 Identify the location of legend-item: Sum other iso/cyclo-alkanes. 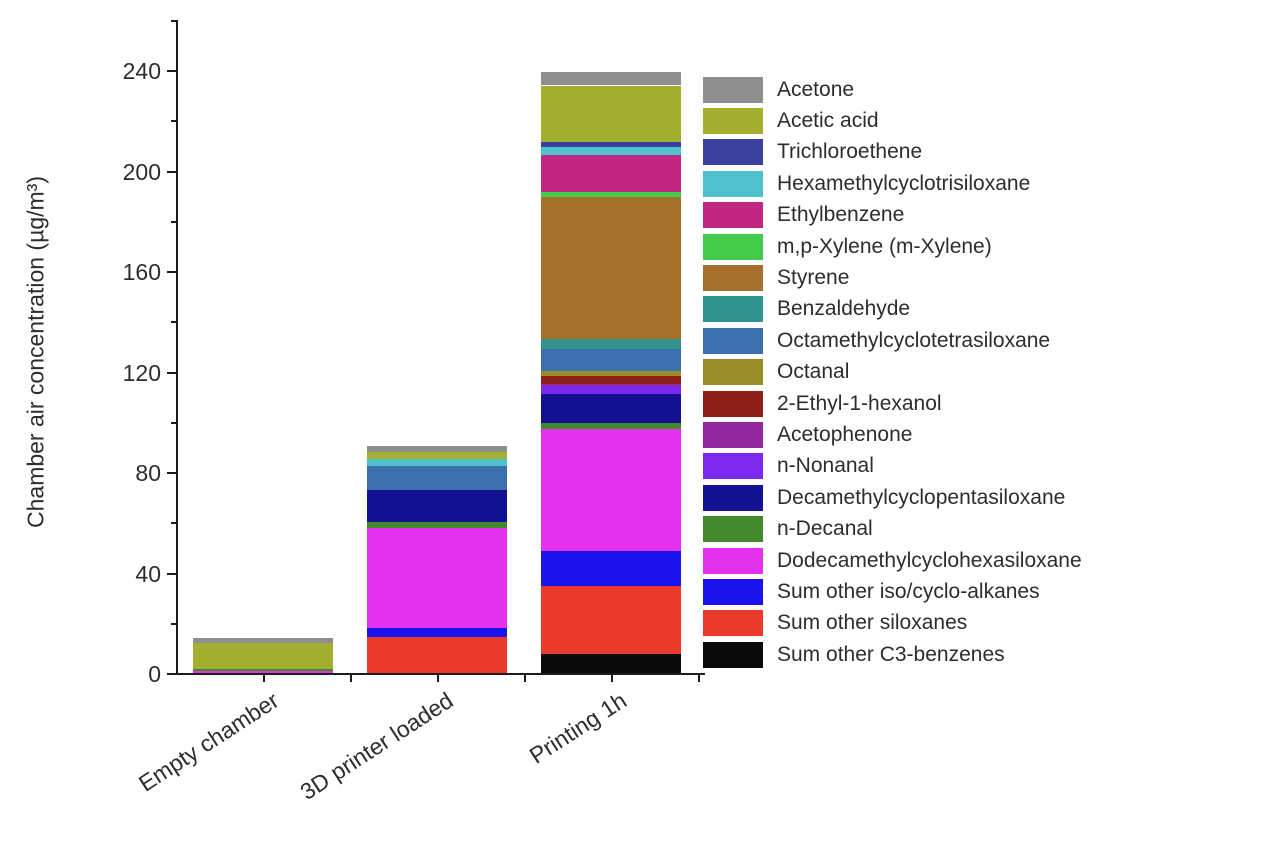
(983, 591).